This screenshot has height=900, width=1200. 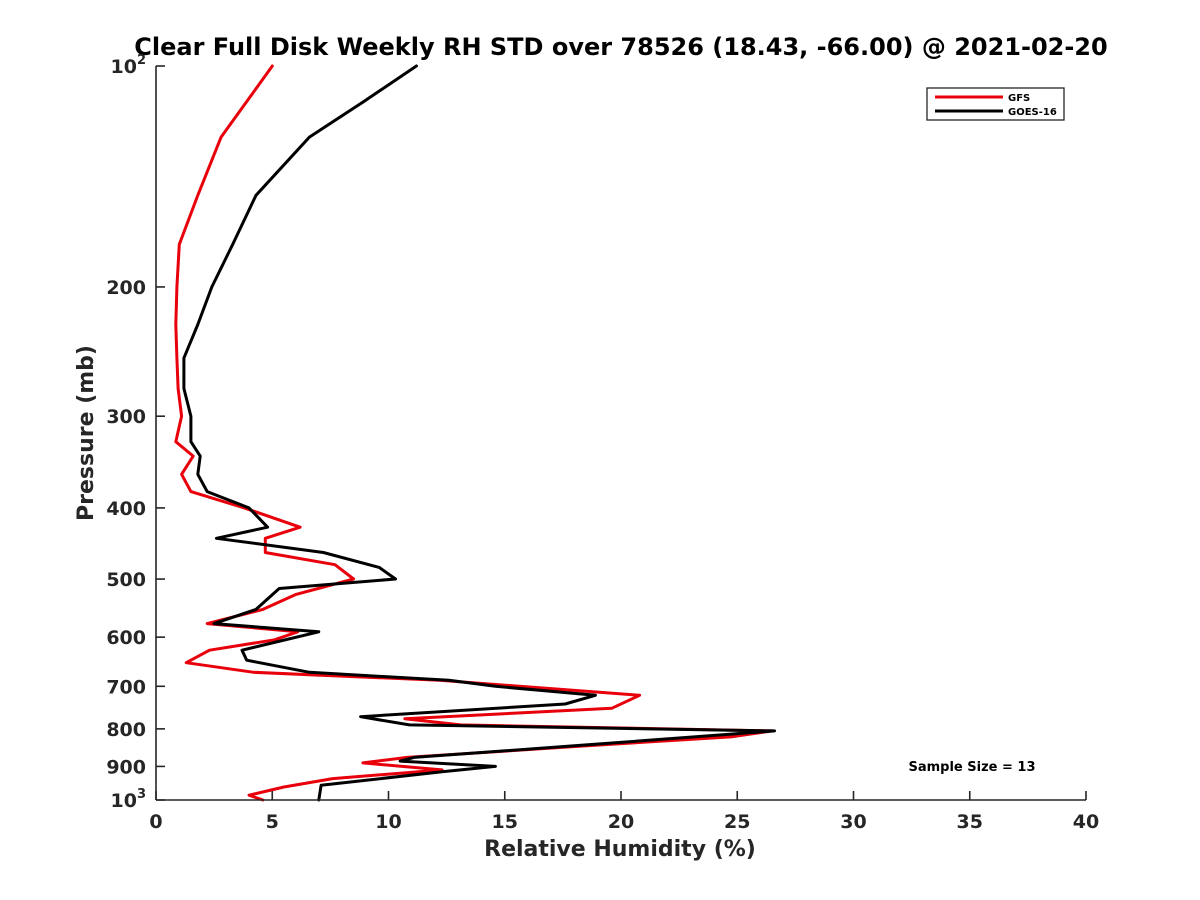 I want to click on y-tick-label: 800, so click(x=126, y=730).